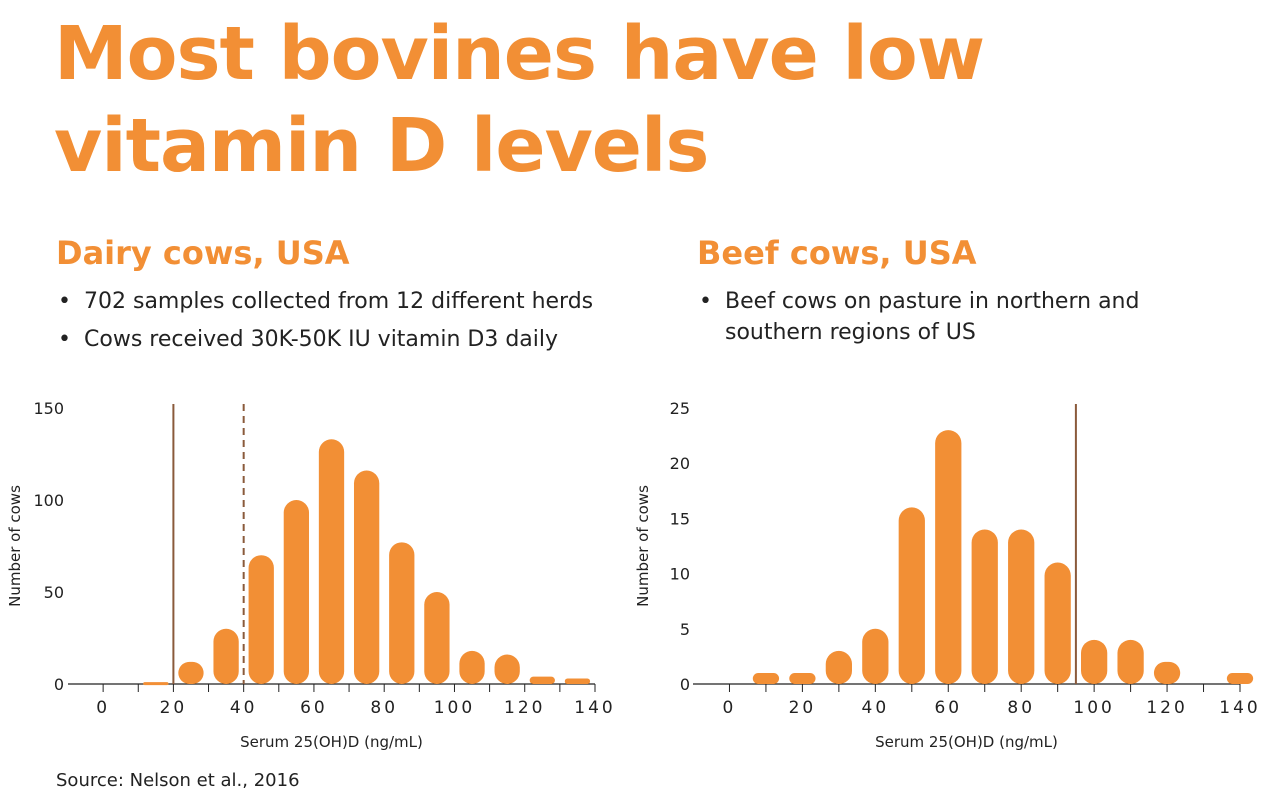  Describe the element at coordinates (680, 463) in the screenshot. I see `y-tick-label: 20` at that location.